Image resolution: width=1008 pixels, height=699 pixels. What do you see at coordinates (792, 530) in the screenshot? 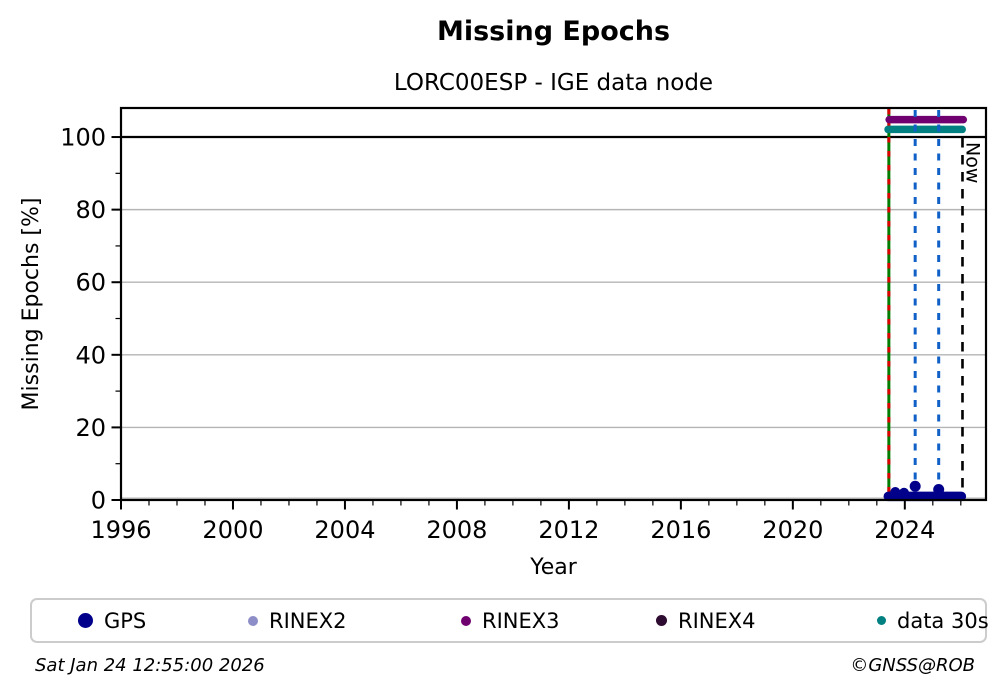
I see `x-tick-label: 2020` at bounding box center [792, 530].